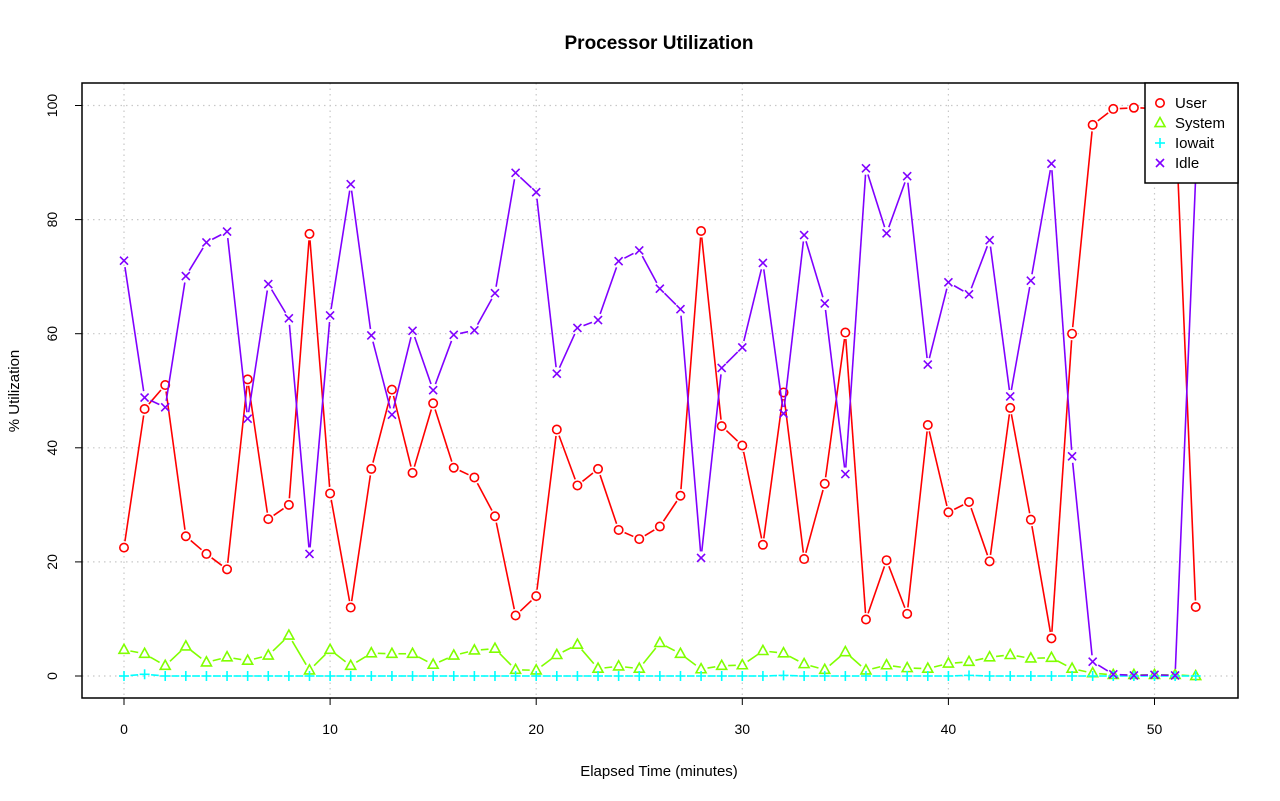 This screenshot has height=801, width=1280. I want to click on legend-label-user: User, so click(1191, 103).